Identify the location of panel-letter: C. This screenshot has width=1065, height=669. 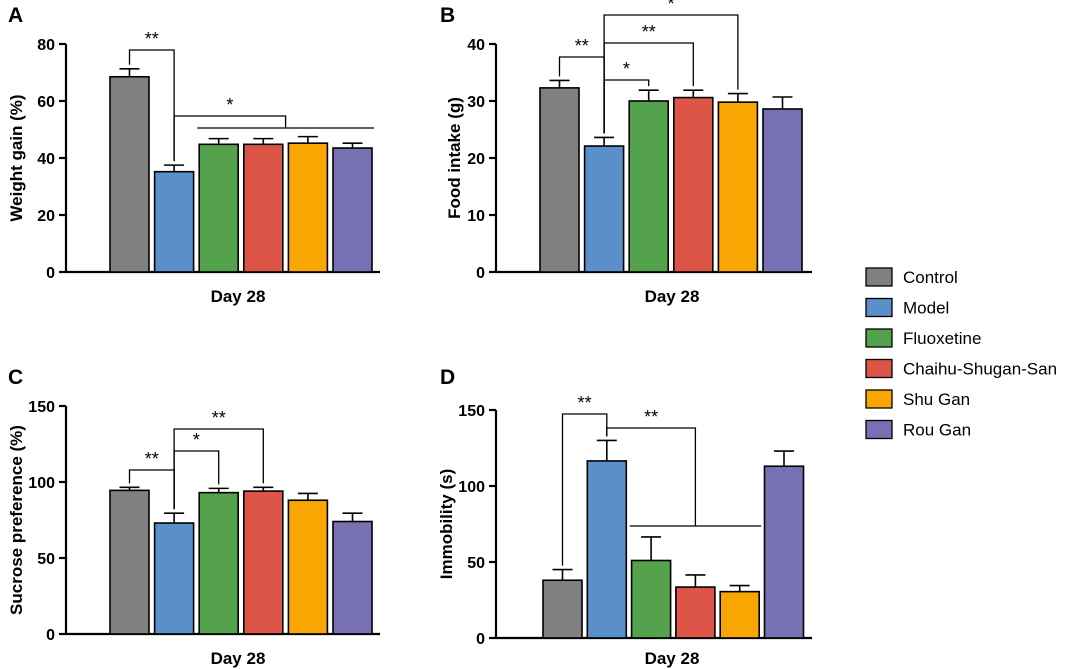
(15, 377).